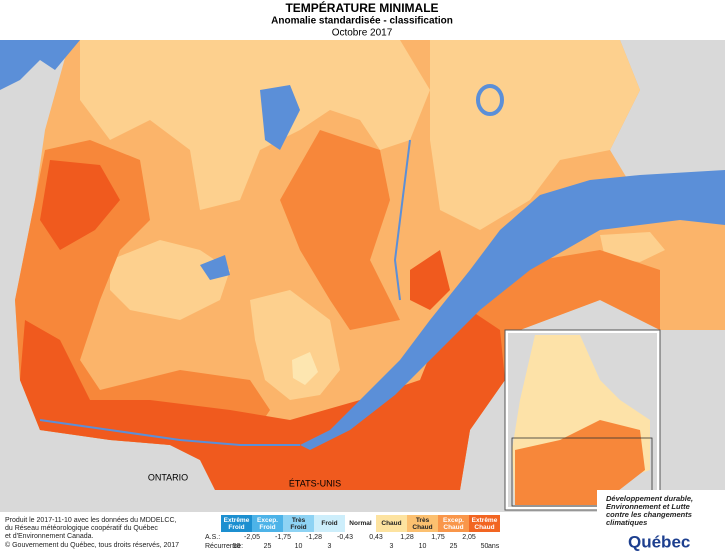 This screenshot has width=725, height=552. Describe the element at coordinates (283, 537) in the screenshot. I see `as-value: -1,75` at that location.